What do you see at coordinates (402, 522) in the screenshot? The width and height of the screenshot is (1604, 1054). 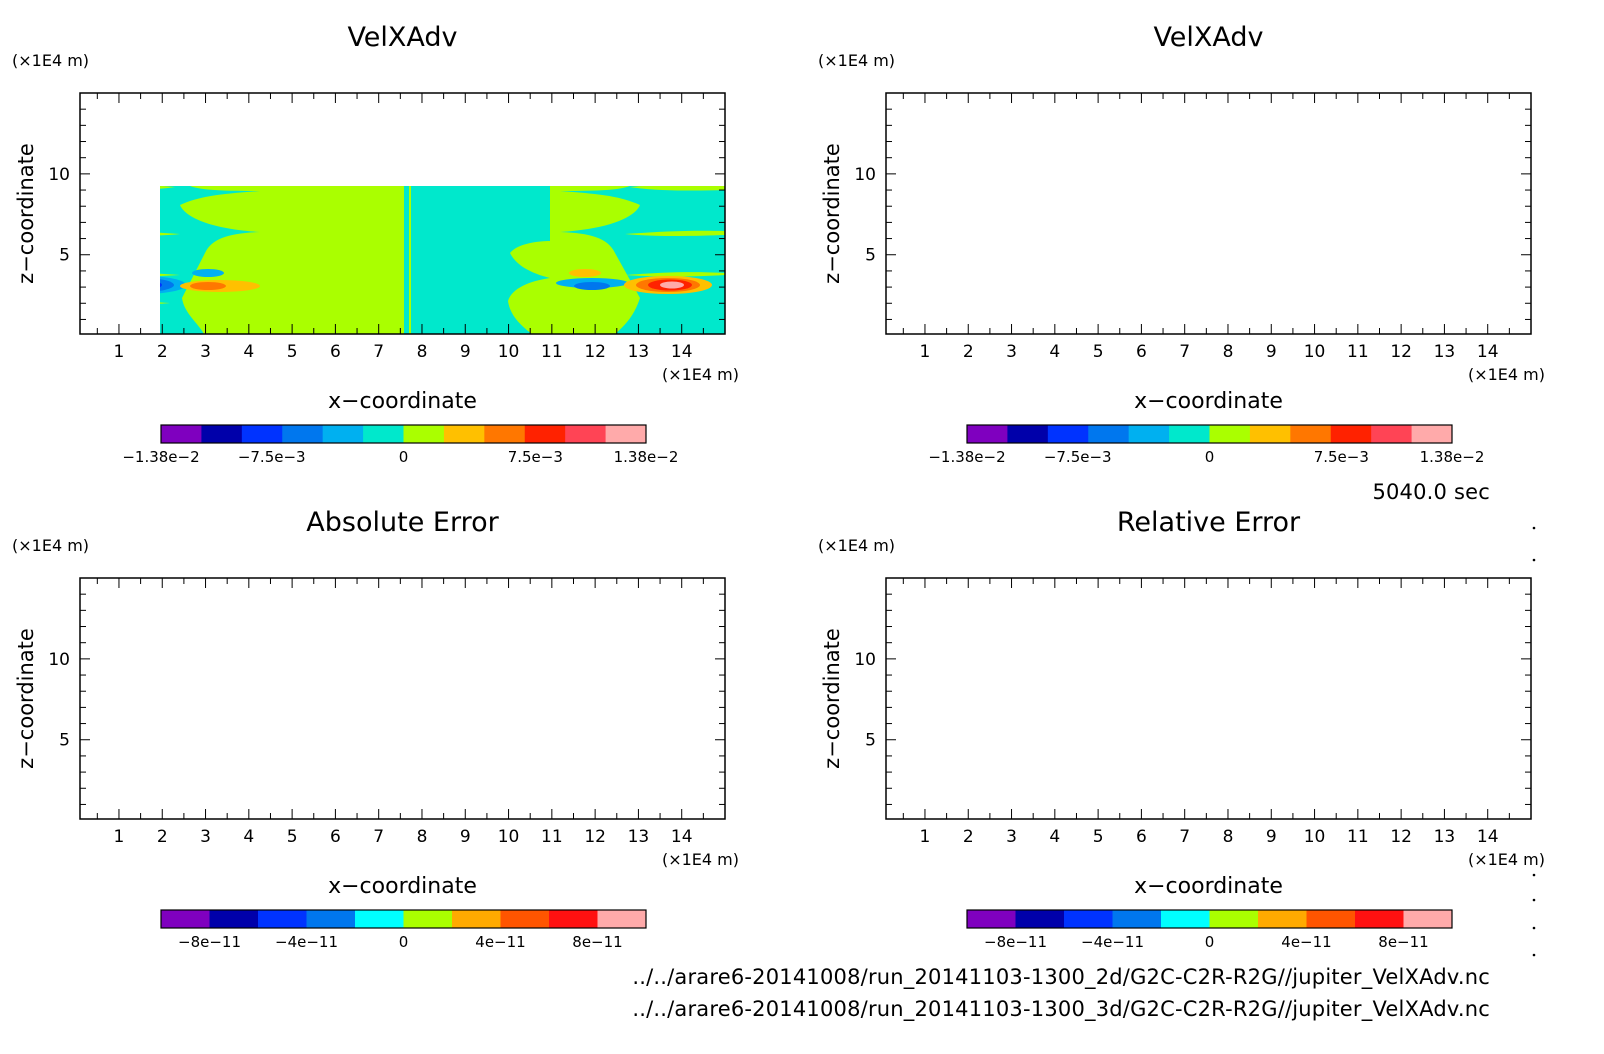 I see `chart-title: Absolute Error` at bounding box center [402, 522].